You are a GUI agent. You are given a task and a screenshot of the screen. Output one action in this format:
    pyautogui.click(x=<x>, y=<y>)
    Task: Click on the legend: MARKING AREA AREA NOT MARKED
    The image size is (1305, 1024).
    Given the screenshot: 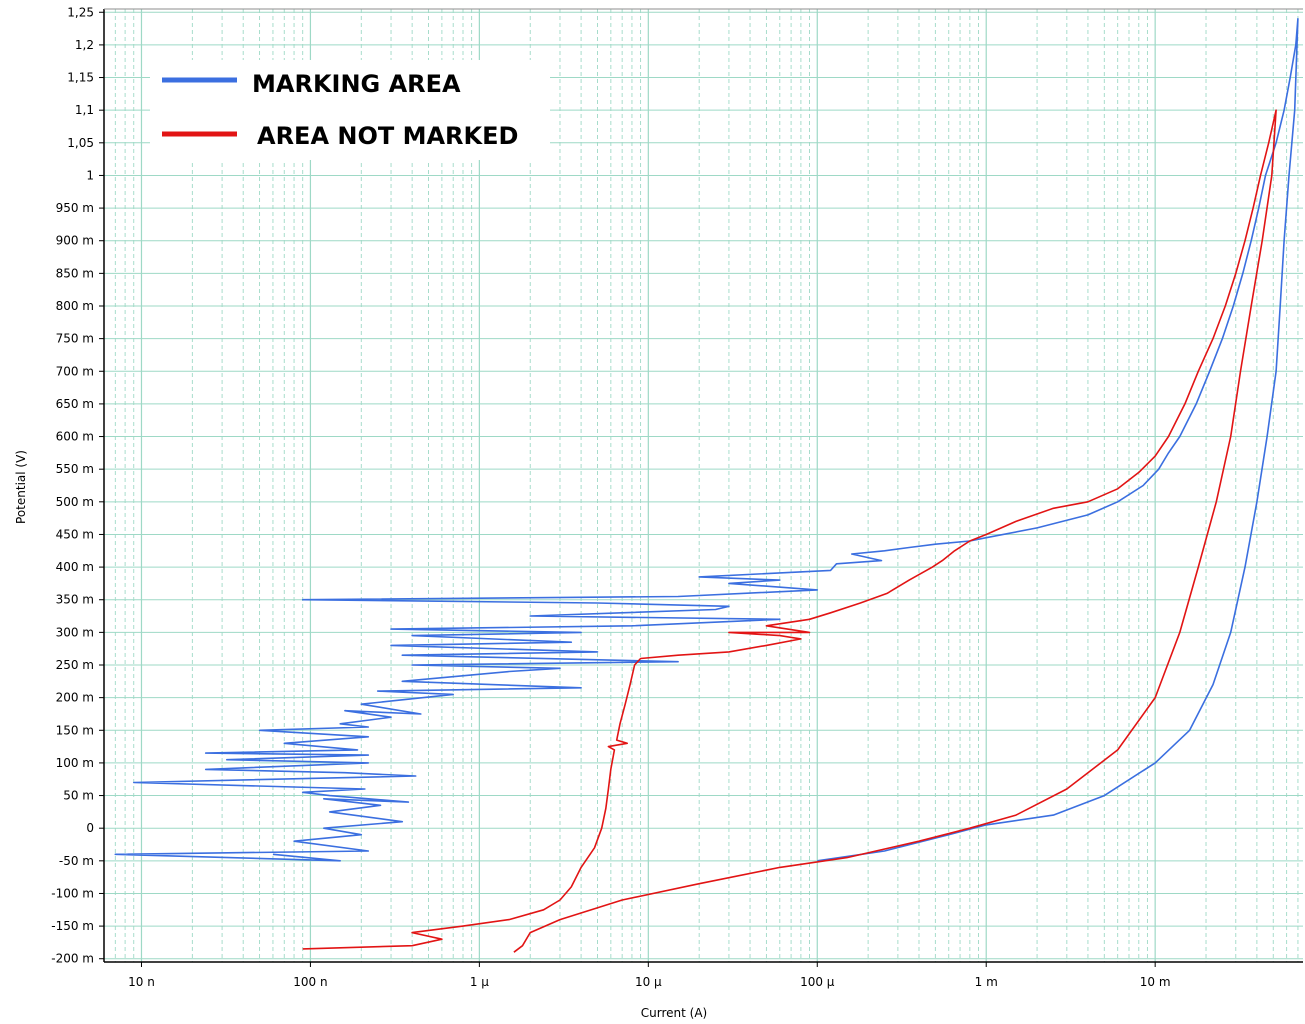 What is the action you would take?
    pyautogui.click(x=350, y=110)
    